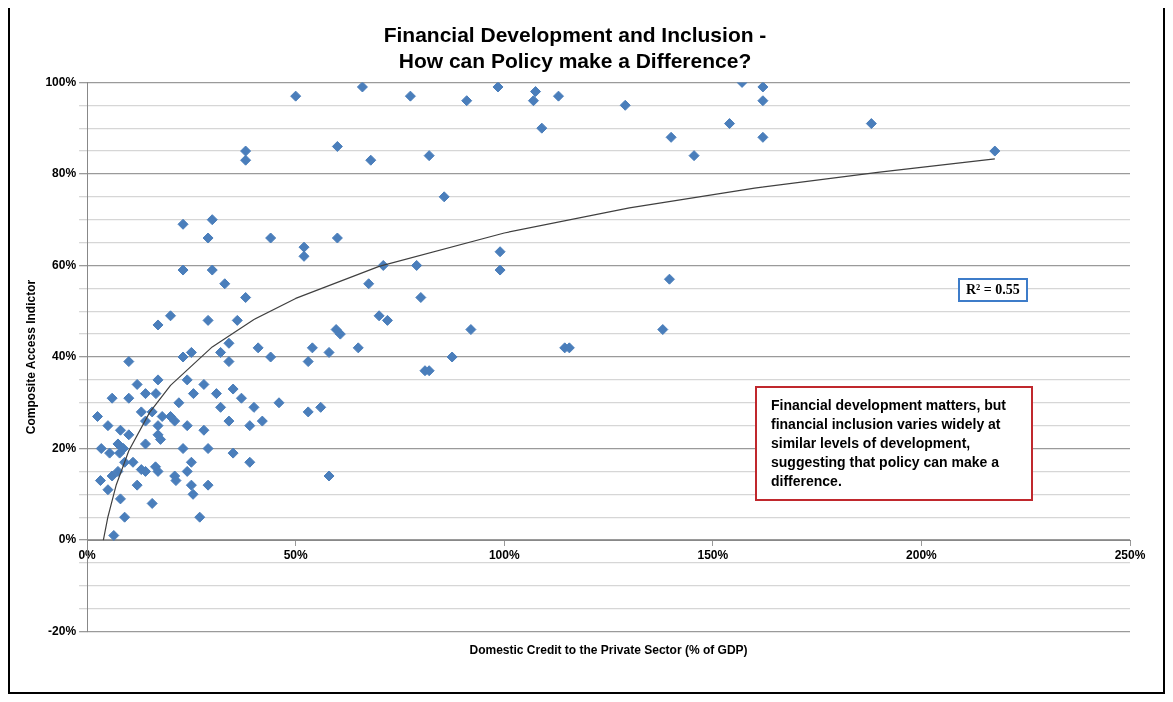  What do you see at coordinates (64, 447) in the screenshot?
I see `y-tick-label: 20%` at bounding box center [64, 447].